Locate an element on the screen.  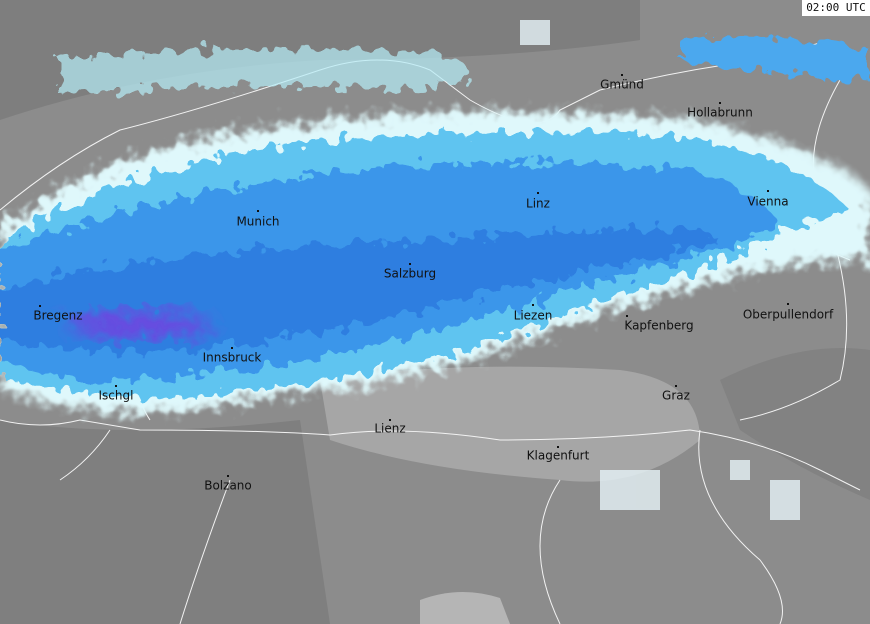
timestamp-box: 02:00 UTC is located at coordinates (836, 8).